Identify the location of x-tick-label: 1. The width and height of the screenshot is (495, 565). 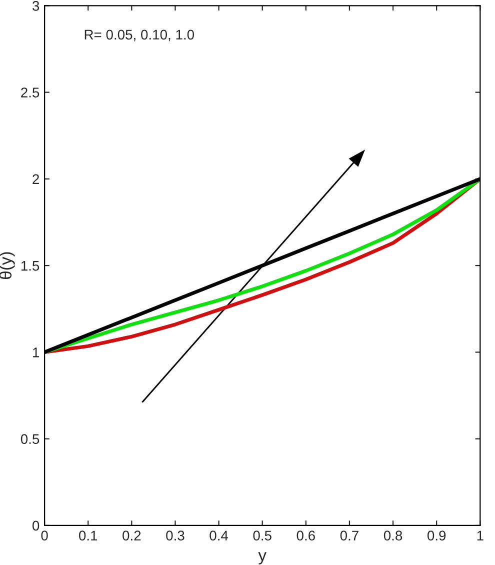
(480, 535).